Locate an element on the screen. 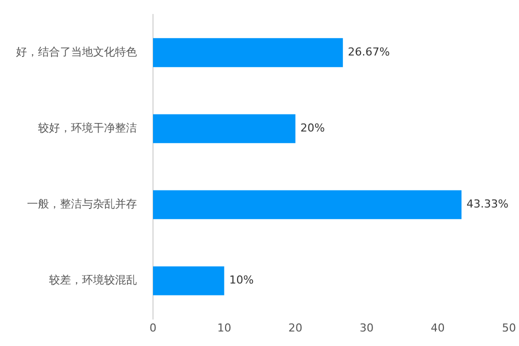 The image size is (519, 346). data-label: 26.67% is located at coordinates (369, 51).